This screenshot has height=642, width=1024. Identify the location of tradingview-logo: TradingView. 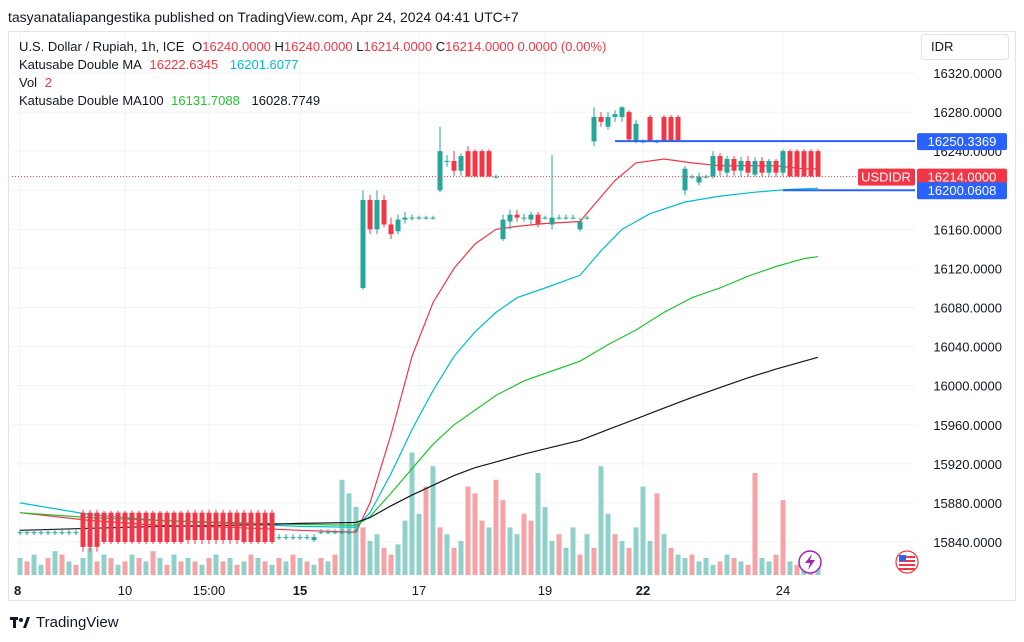
(64, 622).